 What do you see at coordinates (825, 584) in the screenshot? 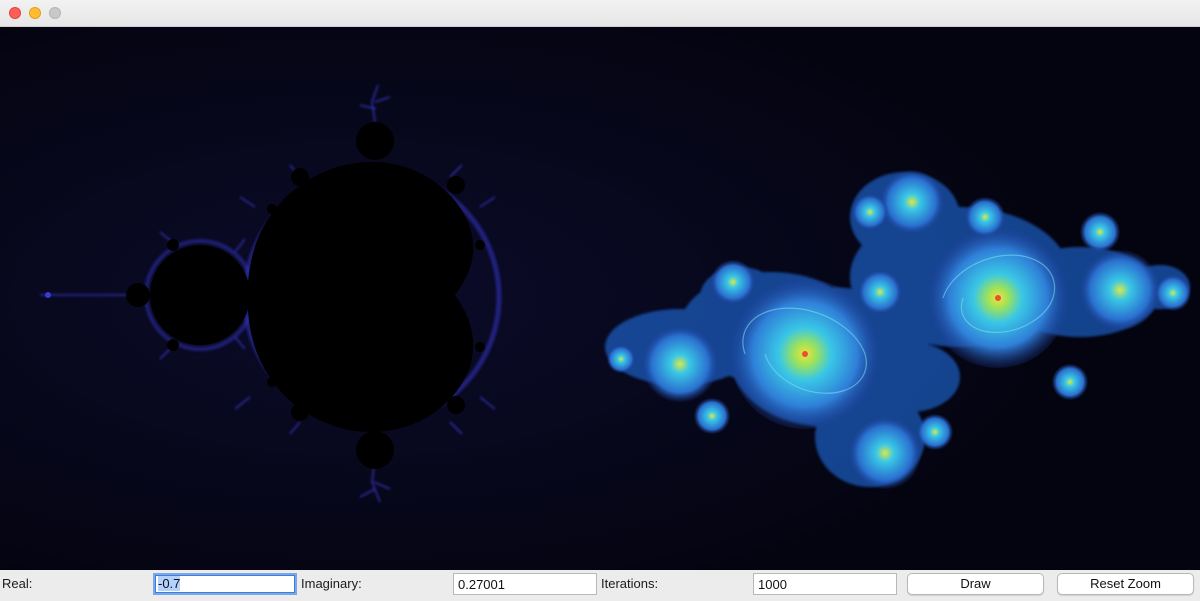
I see `iterations-input` at bounding box center [825, 584].